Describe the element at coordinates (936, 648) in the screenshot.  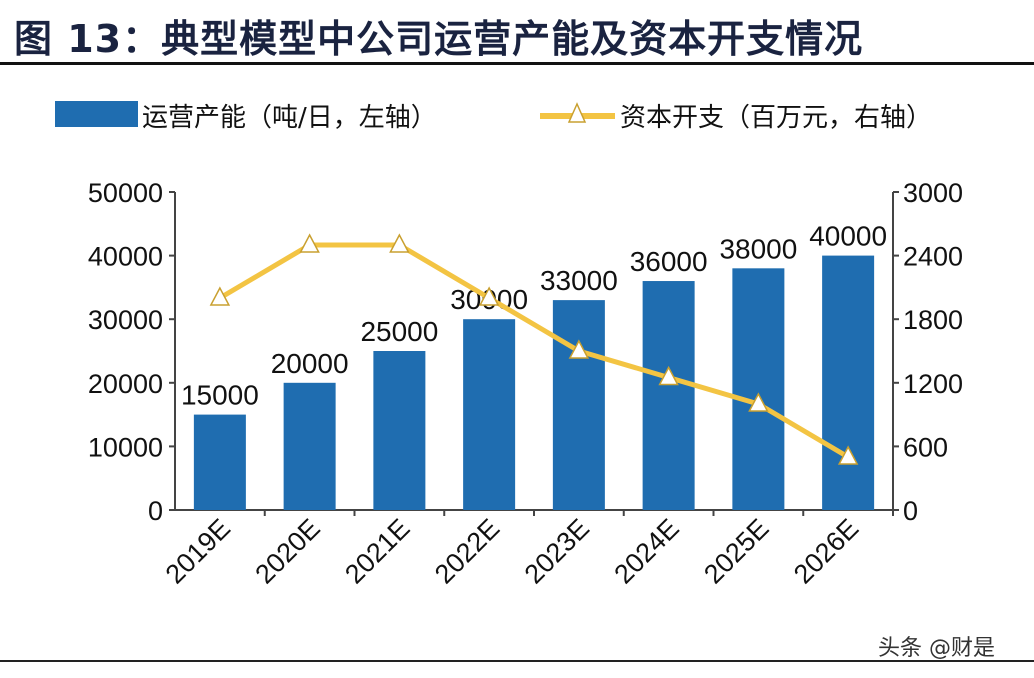
I see `watermark: 头条 @财是` at that location.